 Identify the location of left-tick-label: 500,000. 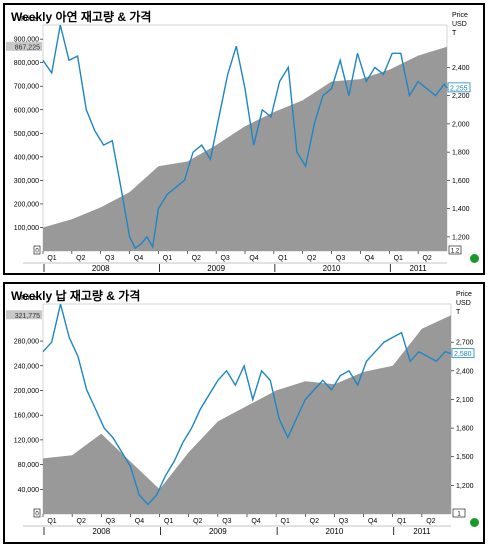
(26, 134).